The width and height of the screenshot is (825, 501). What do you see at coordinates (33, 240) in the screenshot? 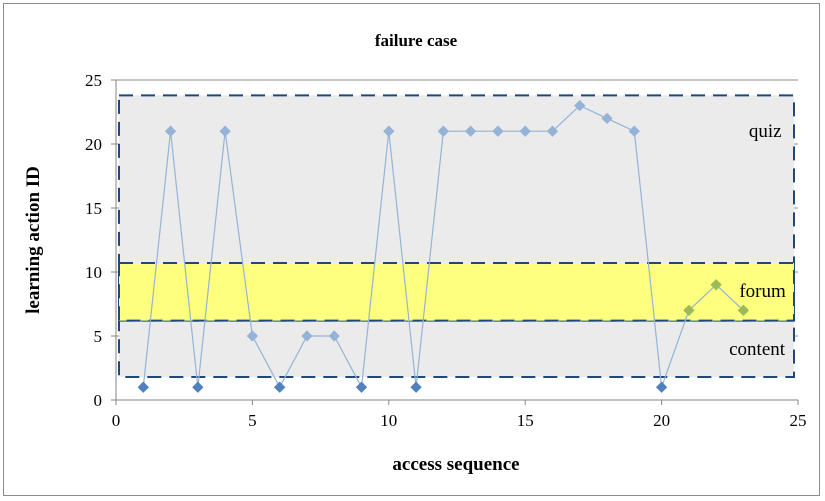
I see `y-axis-title: learning action ID` at bounding box center [33, 240].